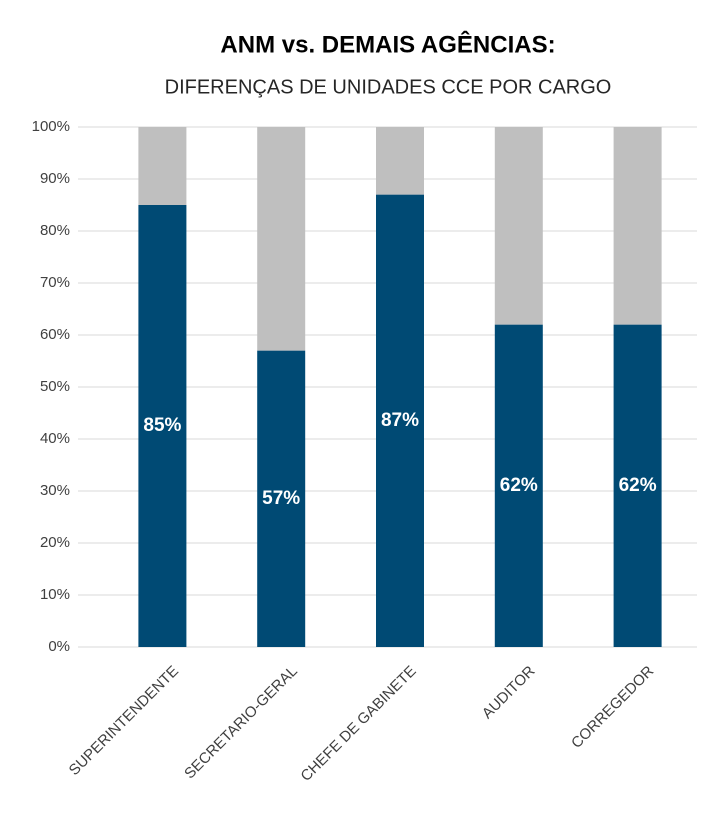  Describe the element at coordinates (388, 87) in the screenshot. I see `chart-subtitle: DIFERENÇAS DE UNIDADES CCE POR CARGO` at that location.